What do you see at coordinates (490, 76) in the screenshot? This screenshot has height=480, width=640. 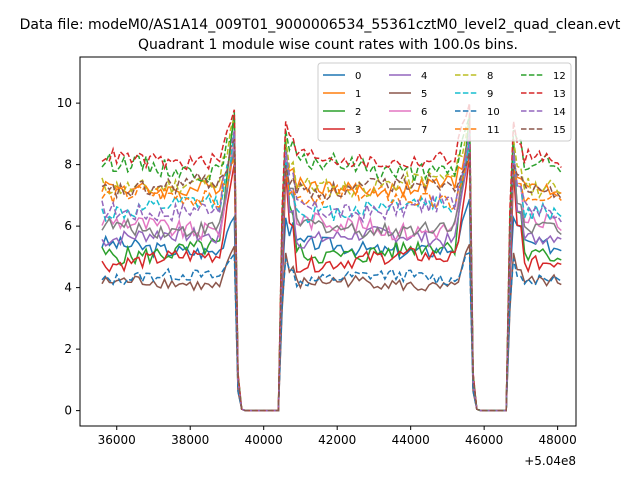 I see `legend-label-8: 8` at bounding box center [490, 76].